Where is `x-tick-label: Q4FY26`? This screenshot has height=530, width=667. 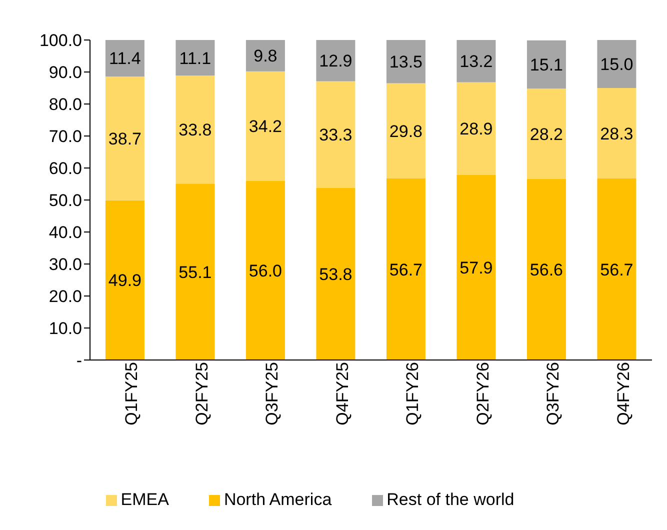 x-tick-label: Q4FY26 is located at coordinates (623, 394).